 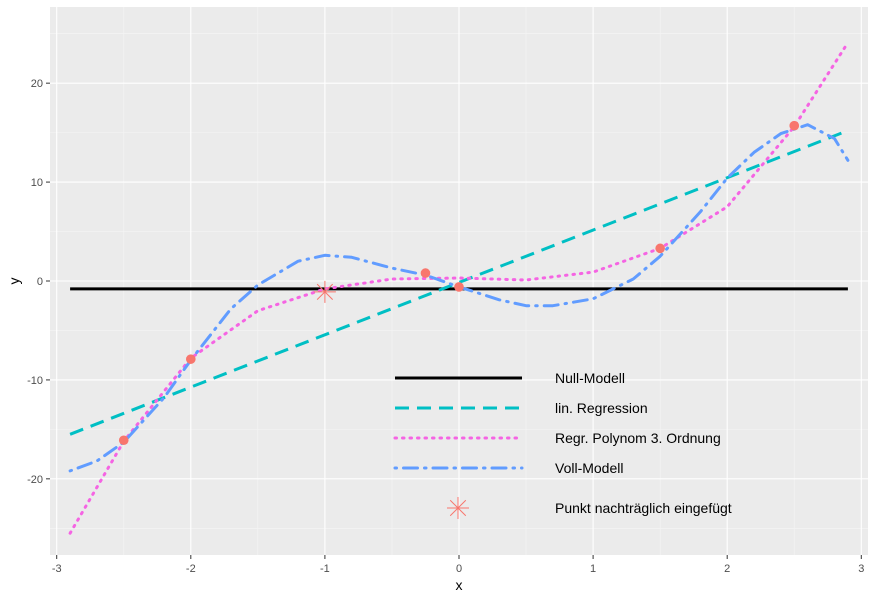 I want to click on x-tick-label: -2, so click(x=191, y=569).